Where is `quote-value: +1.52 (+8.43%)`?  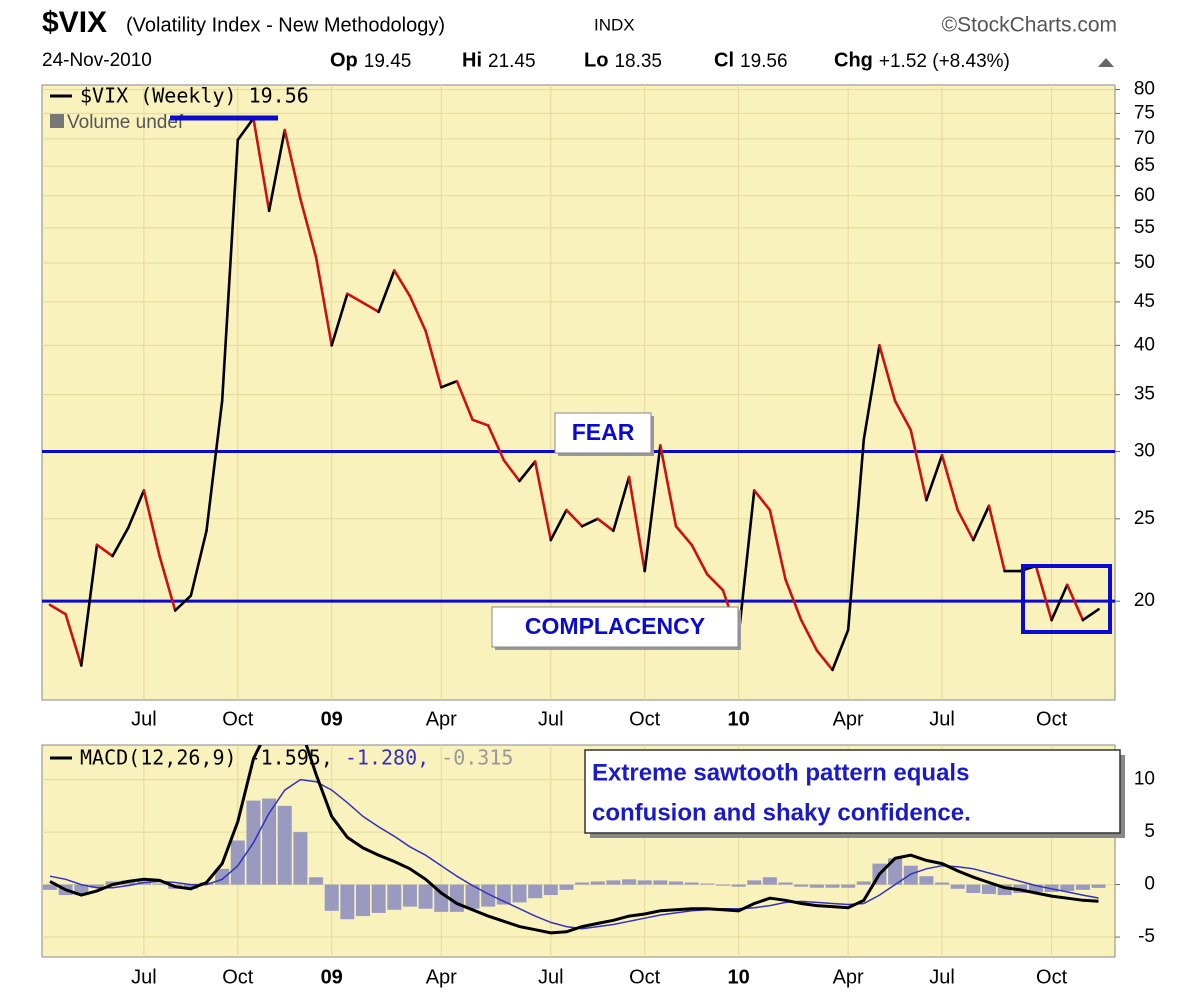
quote-value: +1.52 (+8.43%) is located at coordinates (944, 61).